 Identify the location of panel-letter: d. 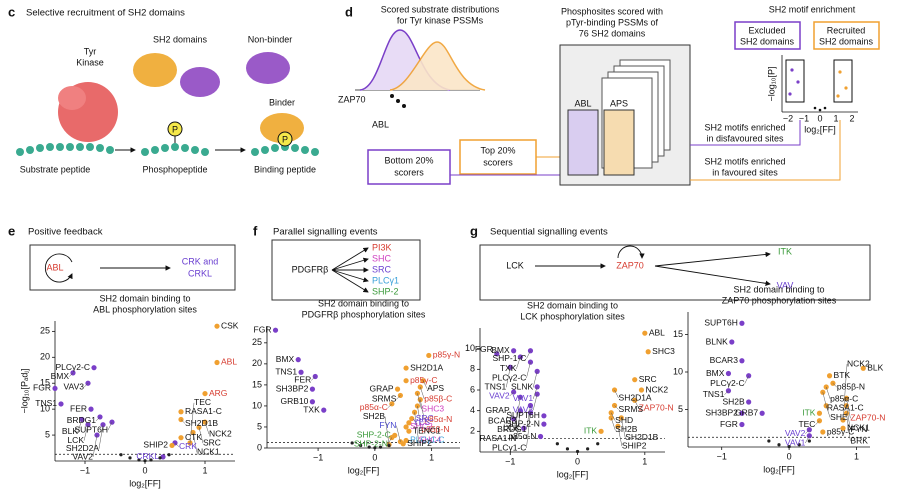
(349, 11).